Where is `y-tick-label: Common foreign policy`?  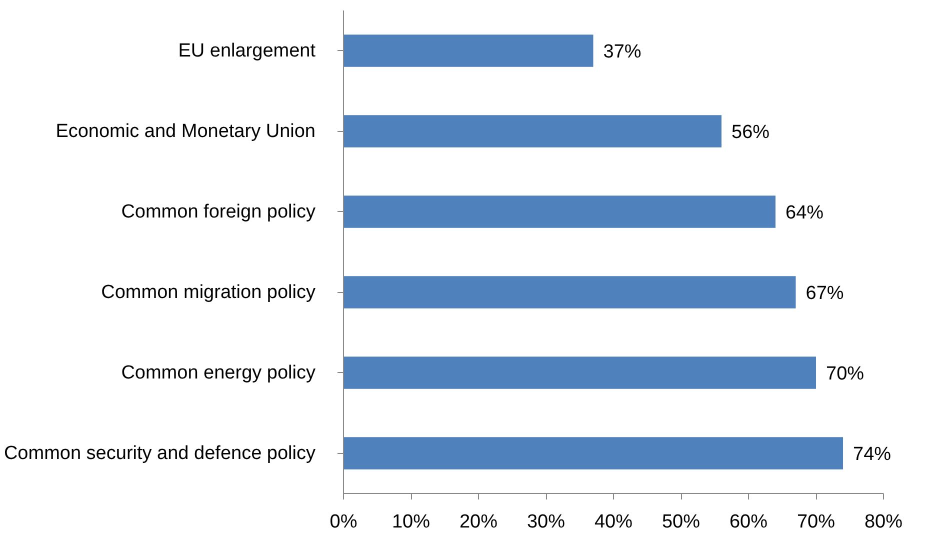 y-tick-label: Common foreign policy is located at coordinates (218, 211).